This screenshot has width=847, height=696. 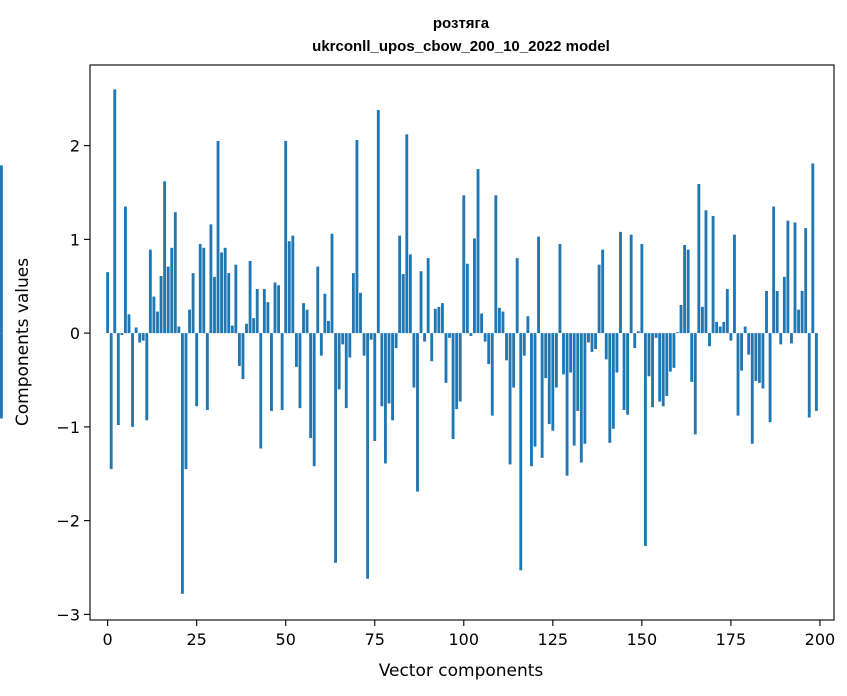 I want to click on x-tick-label: 25, so click(x=196, y=639).